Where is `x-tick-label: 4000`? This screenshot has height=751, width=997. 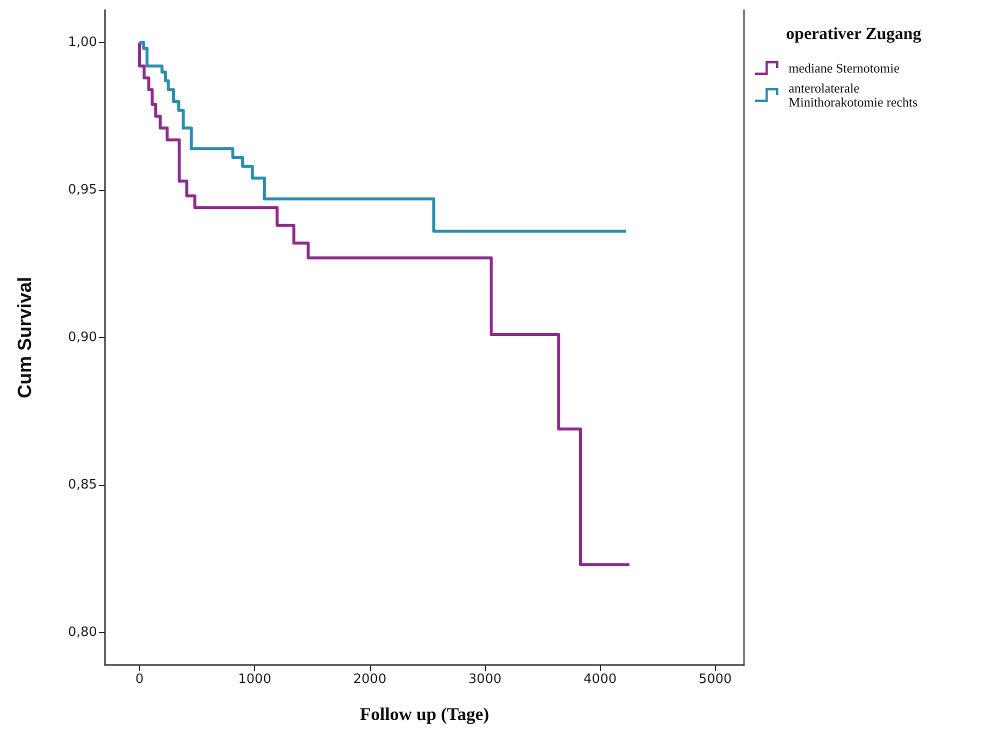 x-tick-label: 4000 is located at coordinates (600, 679).